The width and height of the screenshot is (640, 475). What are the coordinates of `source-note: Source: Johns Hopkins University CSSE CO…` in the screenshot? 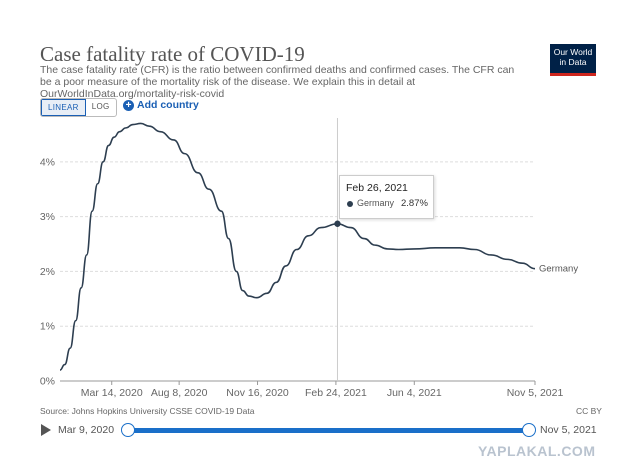 It's located at (147, 411).